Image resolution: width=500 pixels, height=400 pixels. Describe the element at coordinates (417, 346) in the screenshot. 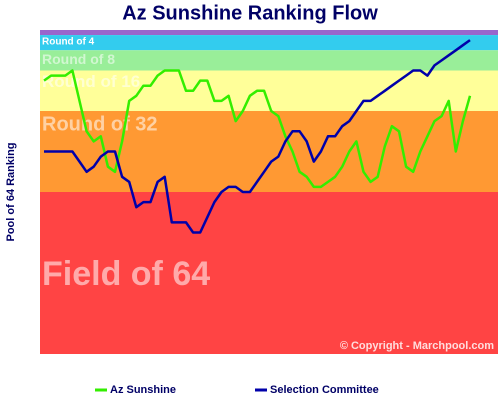

I see `copyright: © Copyright - Marchpool.com` at that location.